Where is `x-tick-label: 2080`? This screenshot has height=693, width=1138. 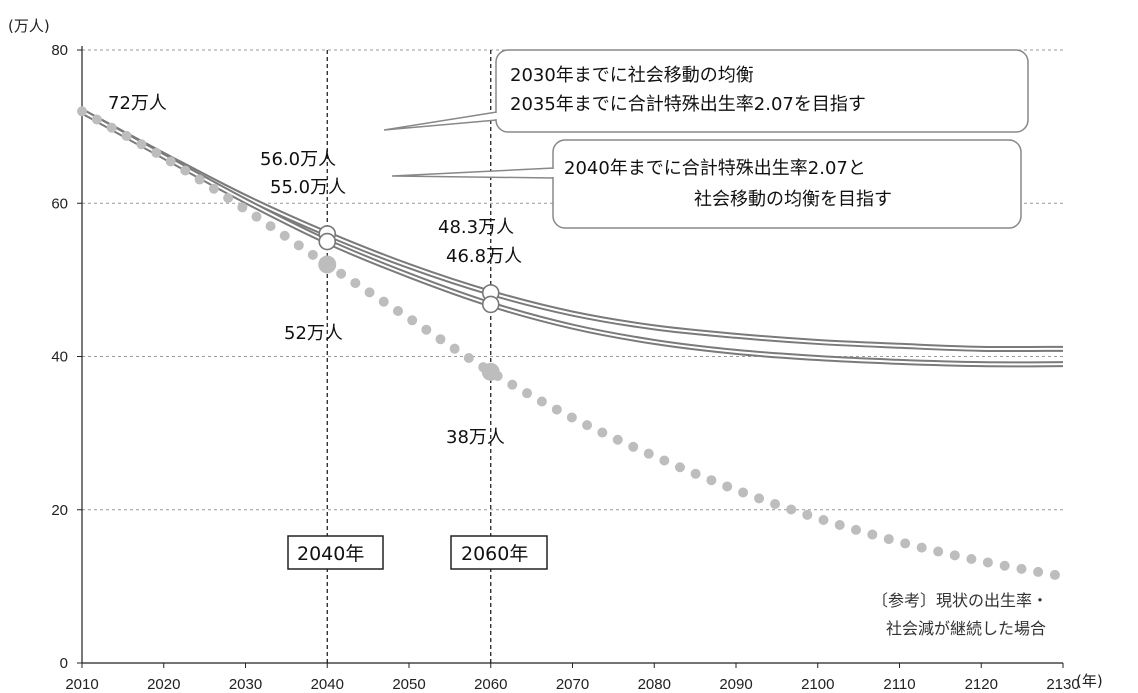 x-tick-label: 2080 is located at coordinates (654, 684).